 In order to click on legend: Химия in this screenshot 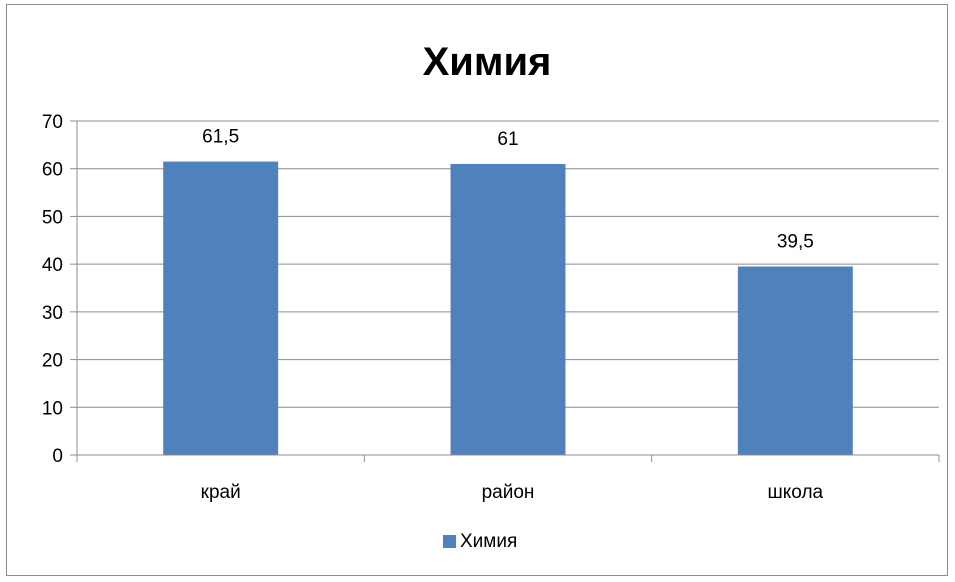, I will do `click(480, 541)`.